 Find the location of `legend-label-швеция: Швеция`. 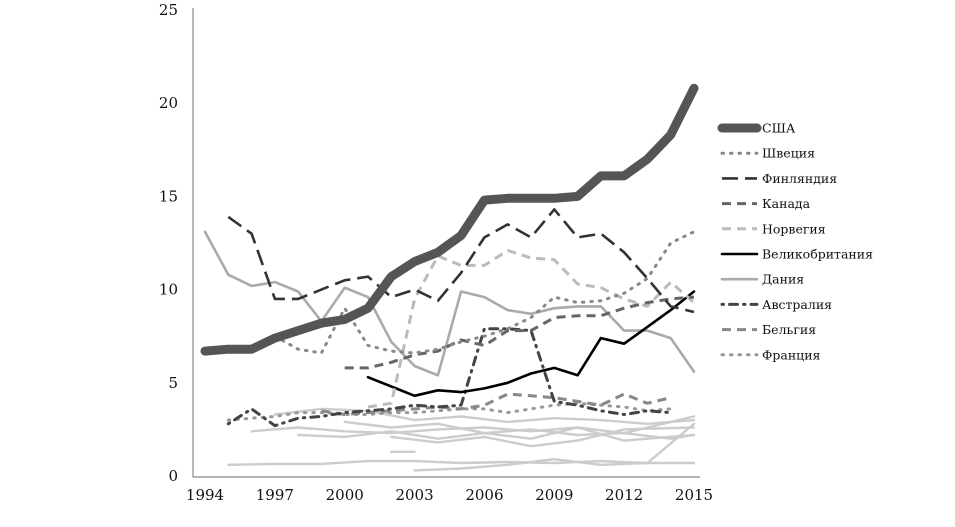

legend-label-швеция: Швеция is located at coordinates (788, 153).